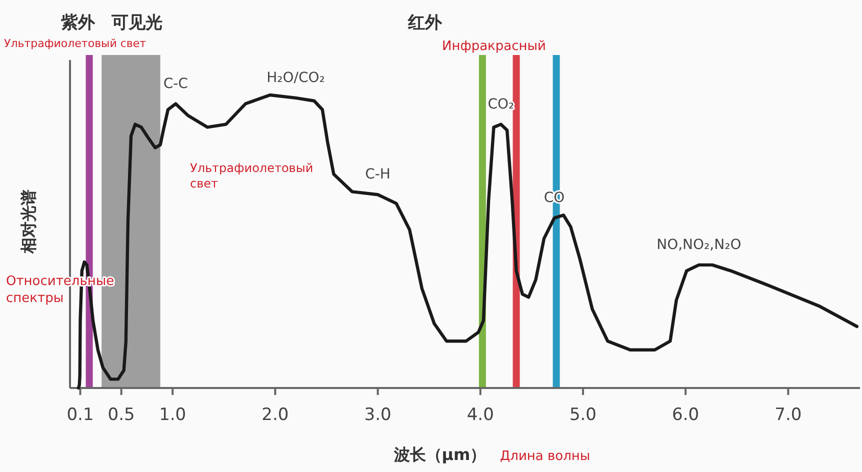 This screenshot has height=472, width=862. I want to click on x-tick-label: 2.0, so click(275, 415).